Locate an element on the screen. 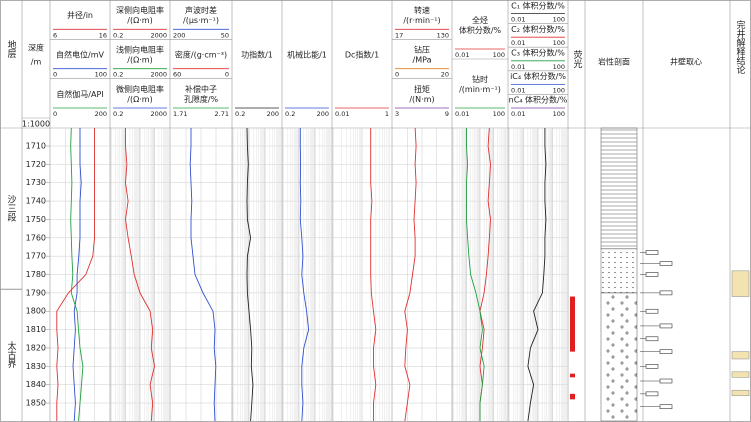 Image resolution: width=751 pixels, height=422 pixels. depth-label: 1810 is located at coordinates (36, 329).